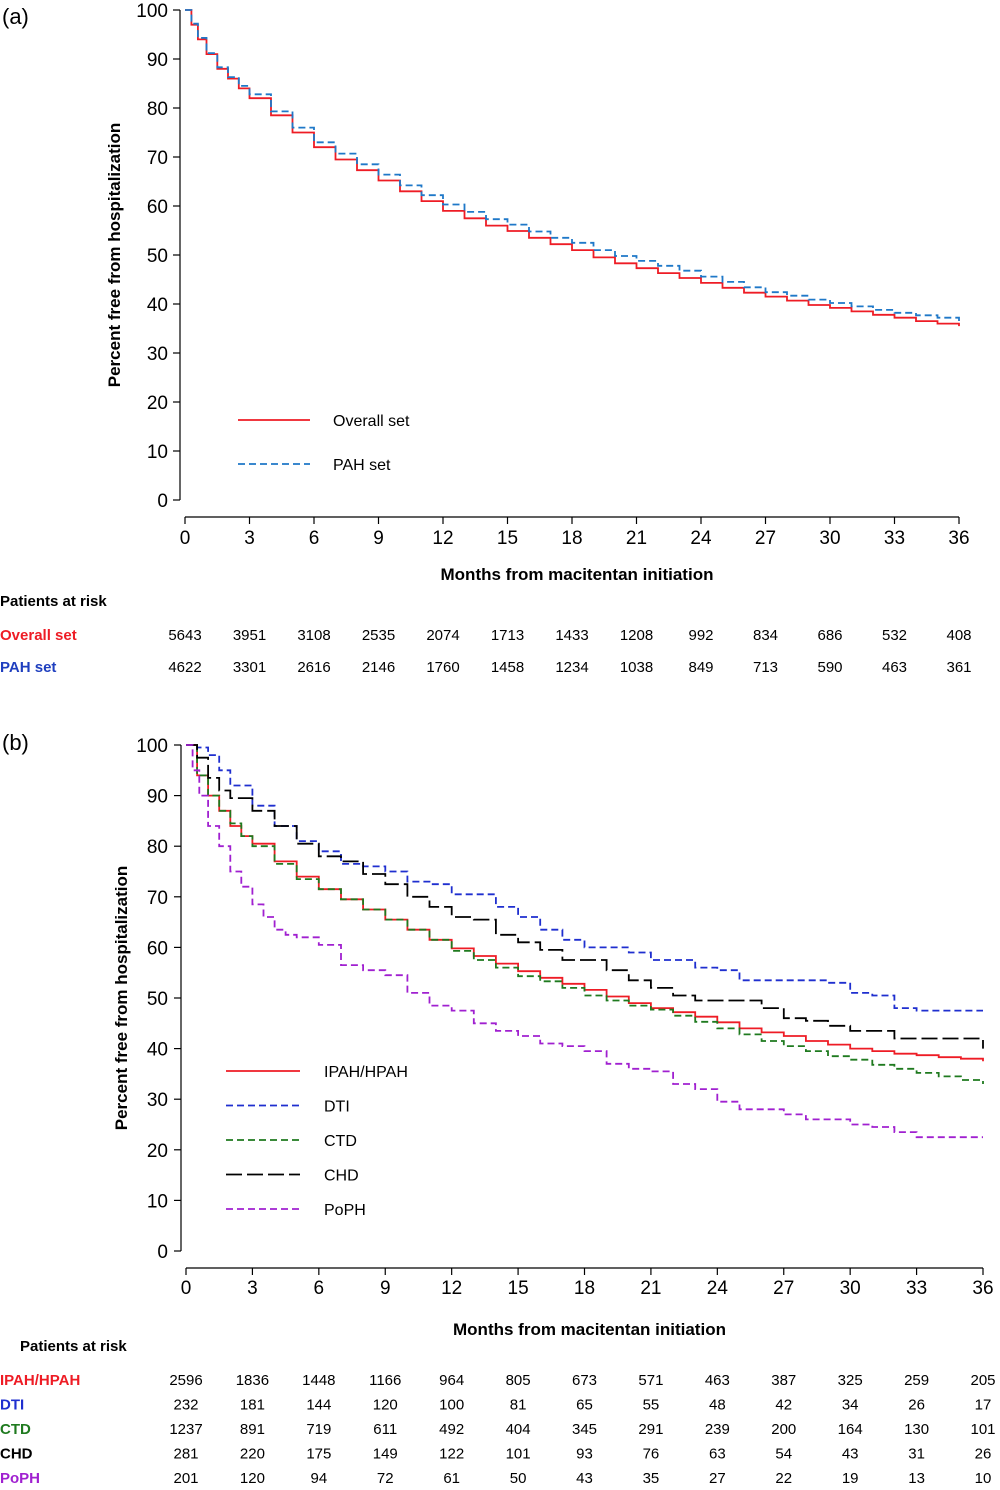 Image resolution: width=1000 pixels, height=1490 pixels. I want to click on series-line-dti, so click(584, 878).